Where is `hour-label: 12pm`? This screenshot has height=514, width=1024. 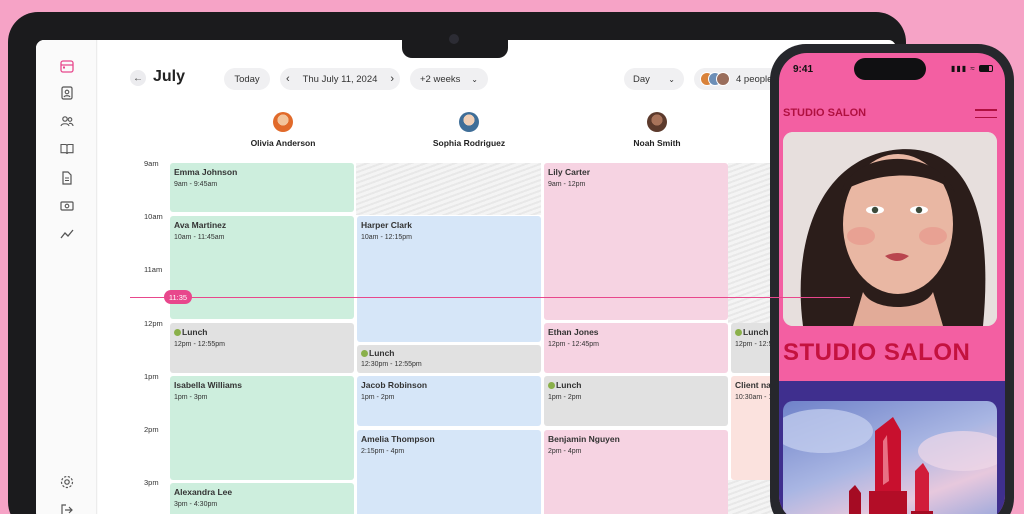
hour-label: 12pm is located at coordinates (153, 323).